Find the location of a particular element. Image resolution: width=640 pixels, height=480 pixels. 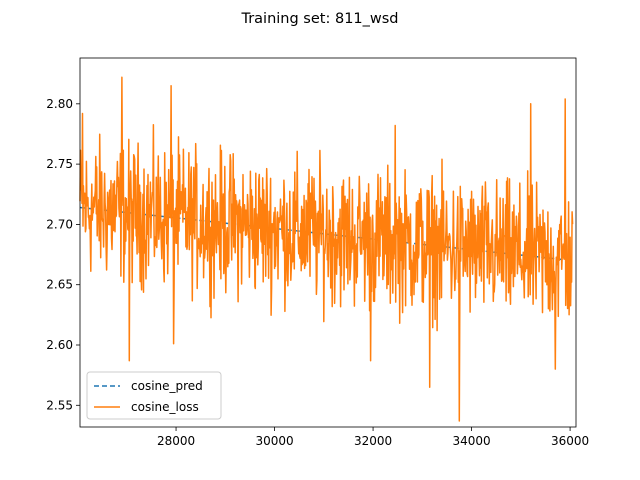

y-tick-label: 2.80 is located at coordinates (59, 104).